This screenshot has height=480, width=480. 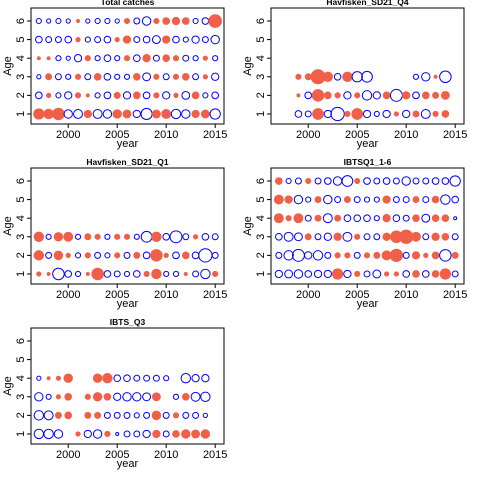 What do you see at coordinates (455, 135) in the screenshot?
I see `x-tick-label: 2015` at bounding box center [455, 135].